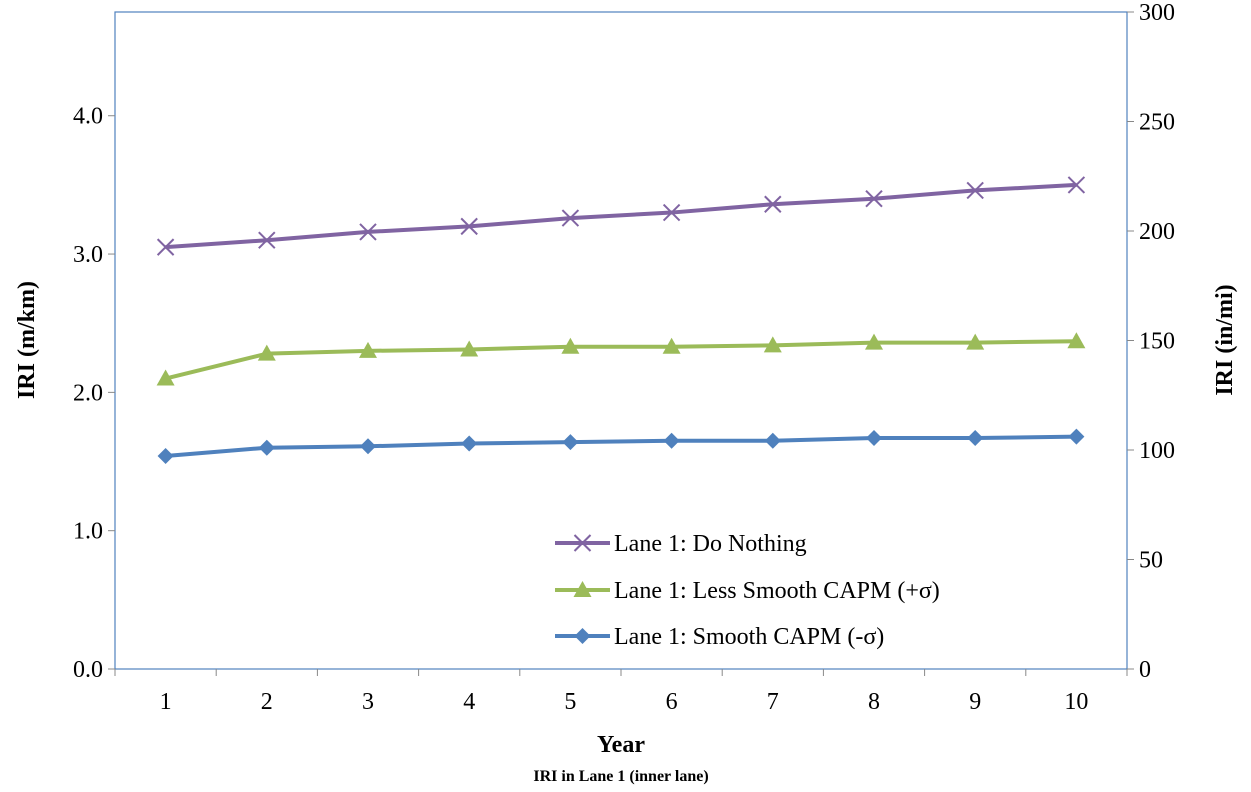 Image resolution: width=1251 pixels, height=792 pixels. Describe the element at coordinates (1157, 232) in the screenshot. I see `y2-tick-label: 200` at that location.